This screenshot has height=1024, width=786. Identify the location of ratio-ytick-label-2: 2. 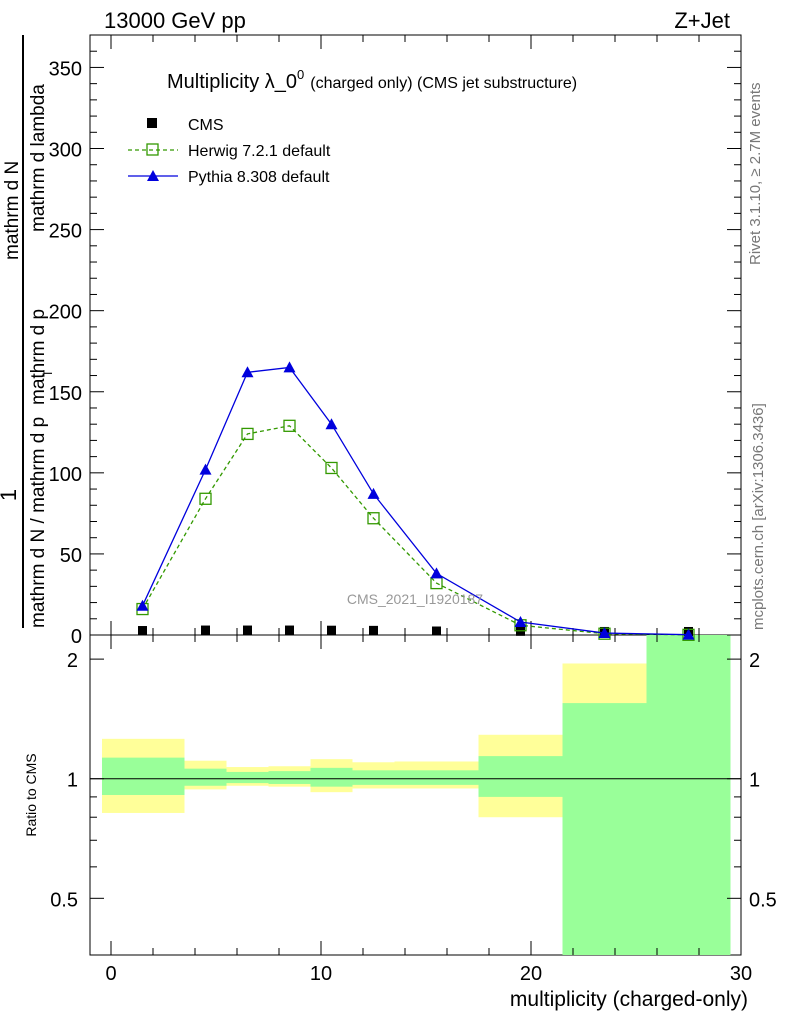
(72, 661).